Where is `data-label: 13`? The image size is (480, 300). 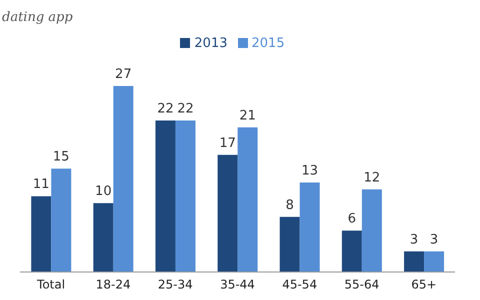
data-label: 13 is located at coordinates (309, 170).